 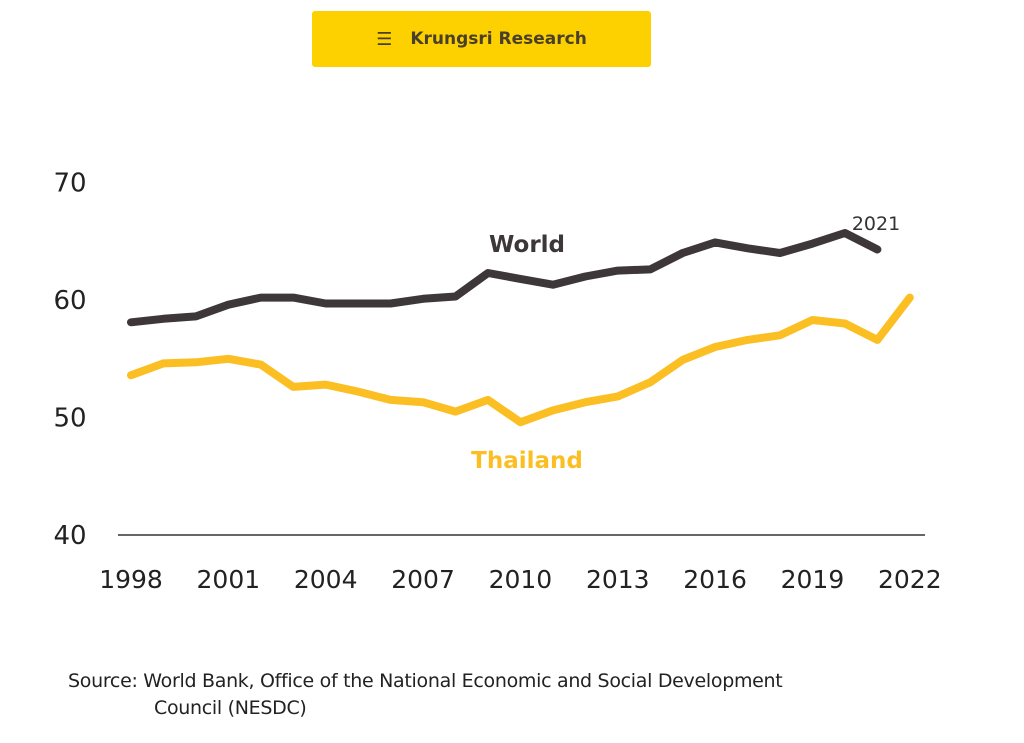 I want to click on y-tick-label: 50, so click(x=69, y=419).